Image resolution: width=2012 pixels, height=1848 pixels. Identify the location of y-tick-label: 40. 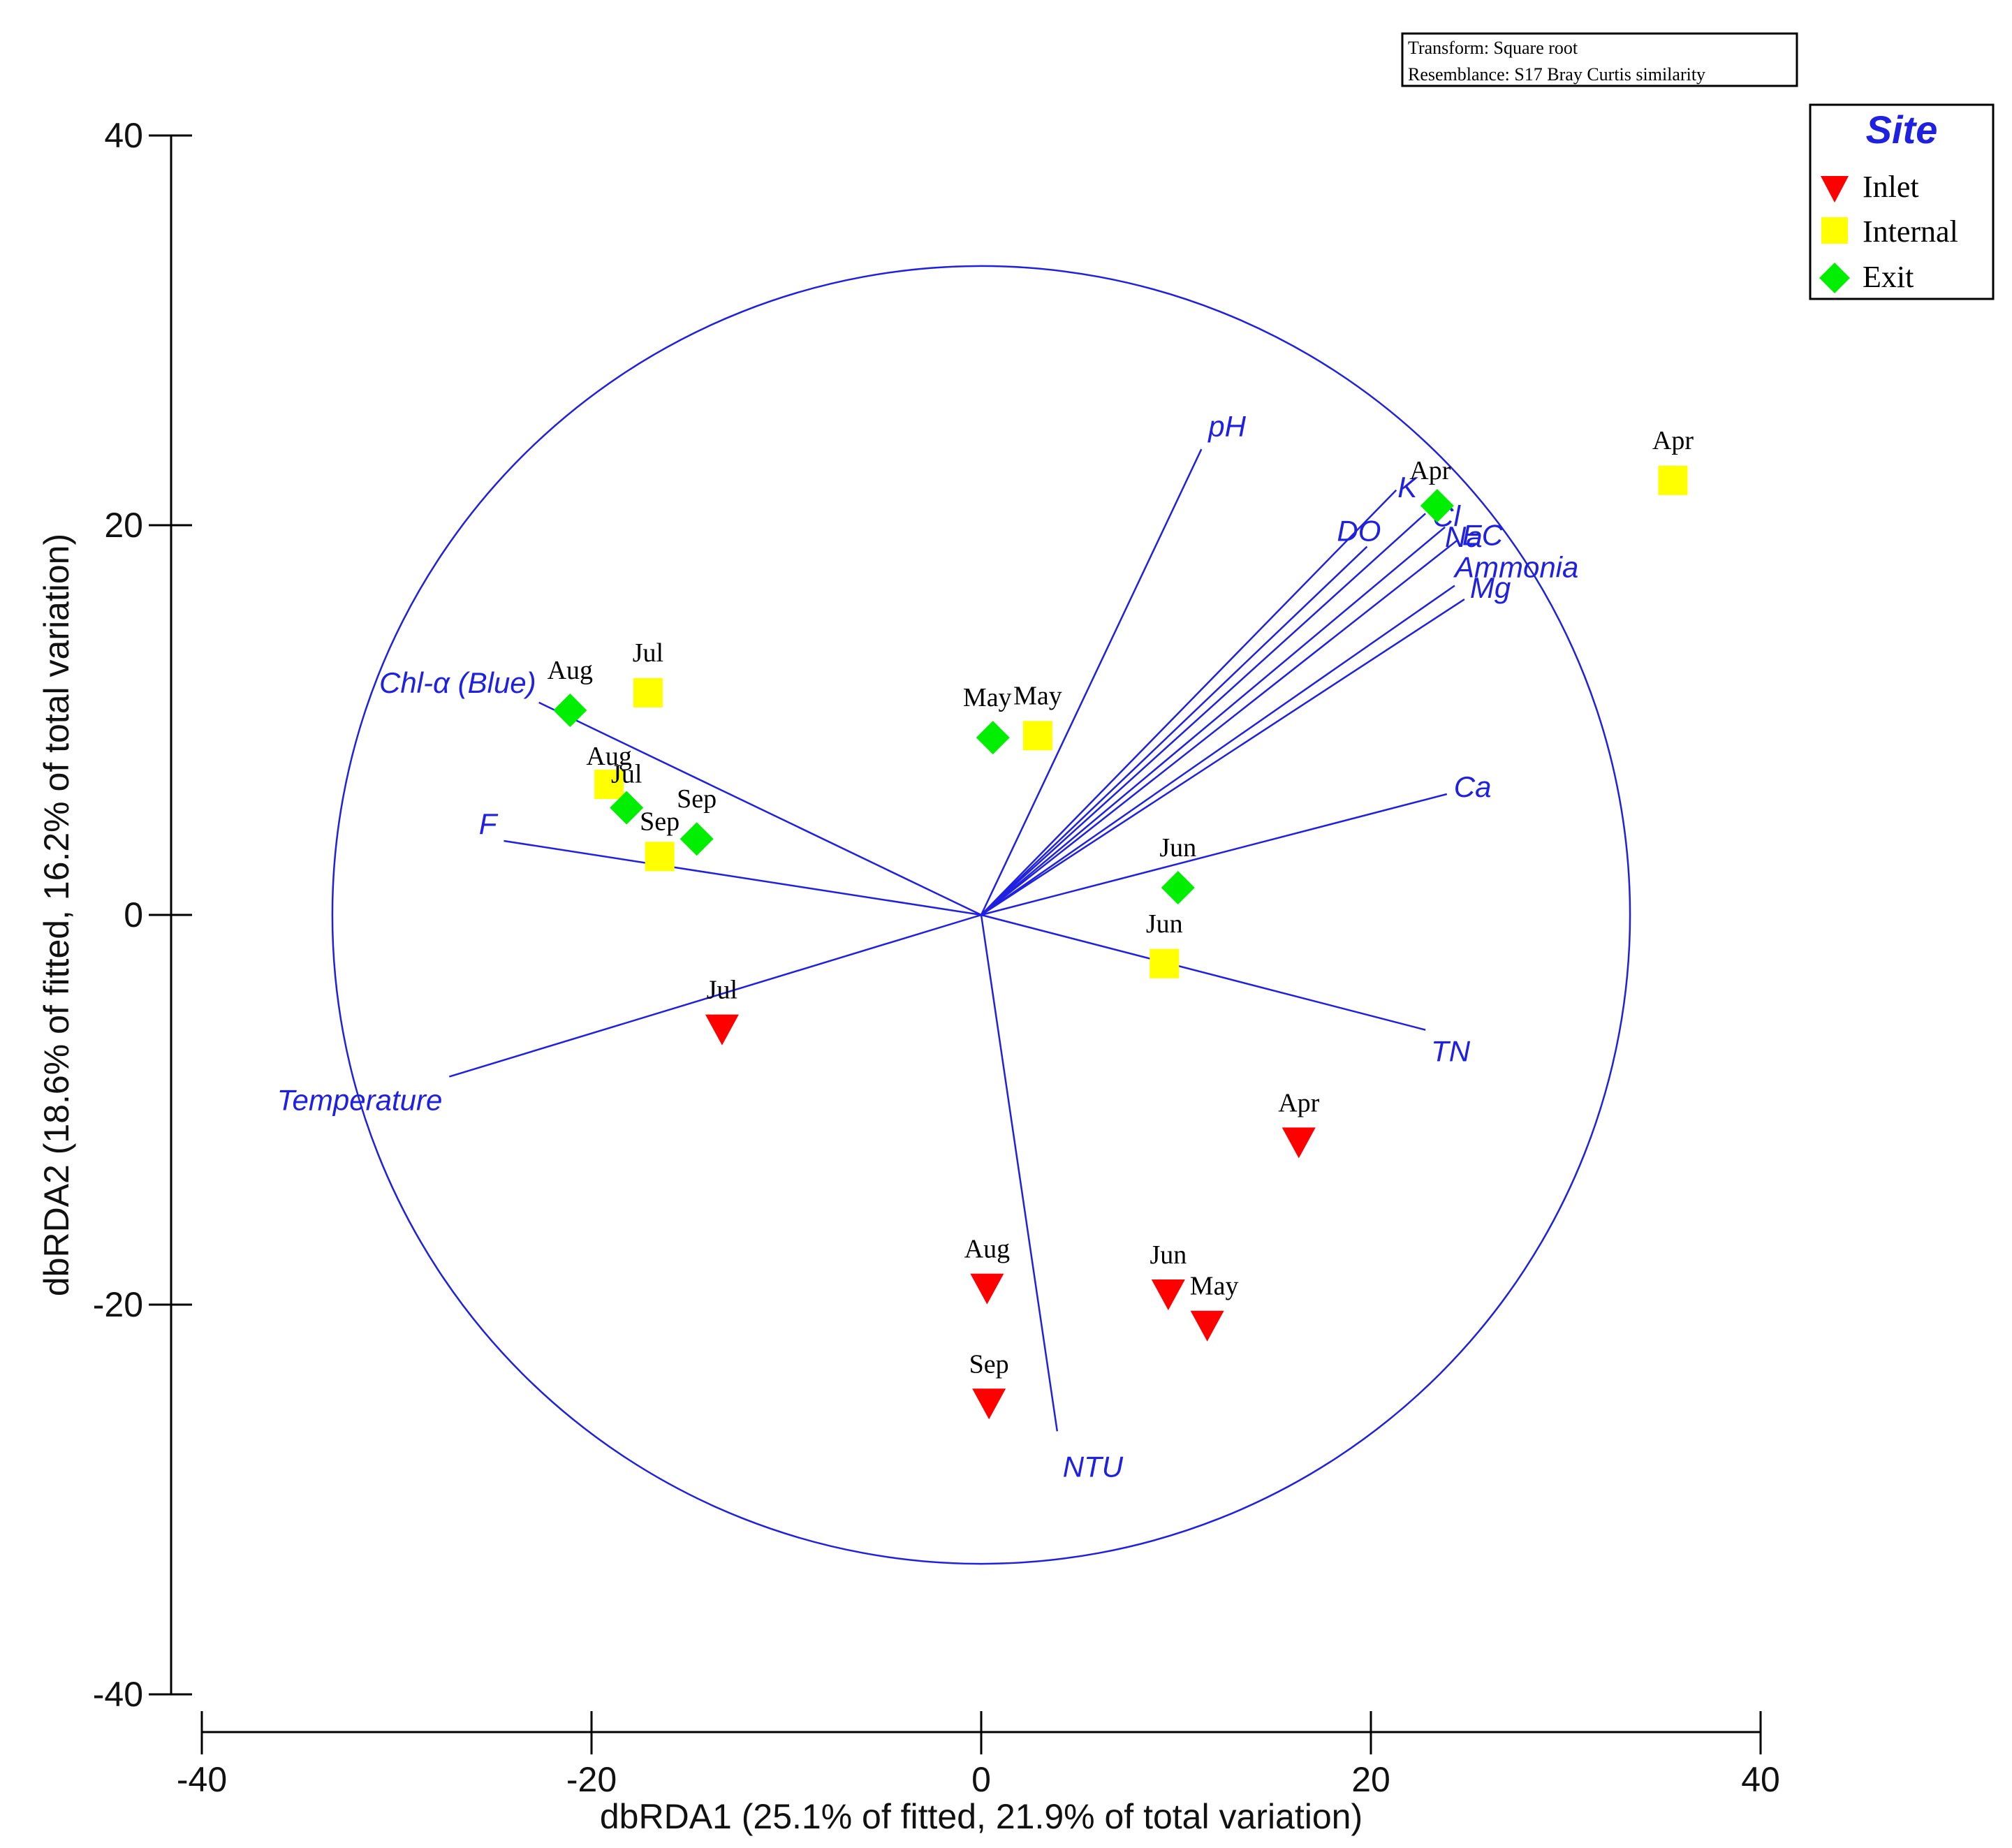
(123, 135).